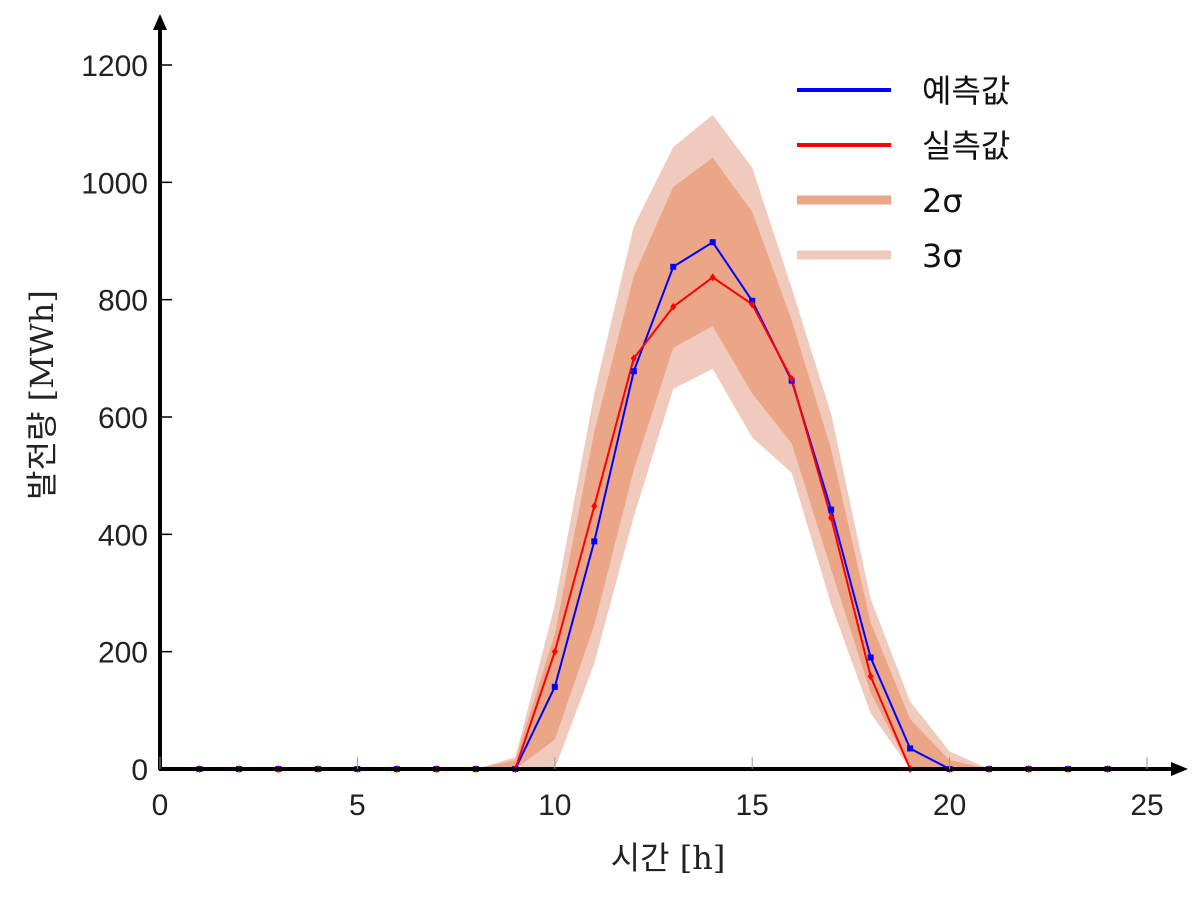 The width and height of the screenshot is (1203, 900). I want to click on y-tick-label: 200, so click(123, 653).